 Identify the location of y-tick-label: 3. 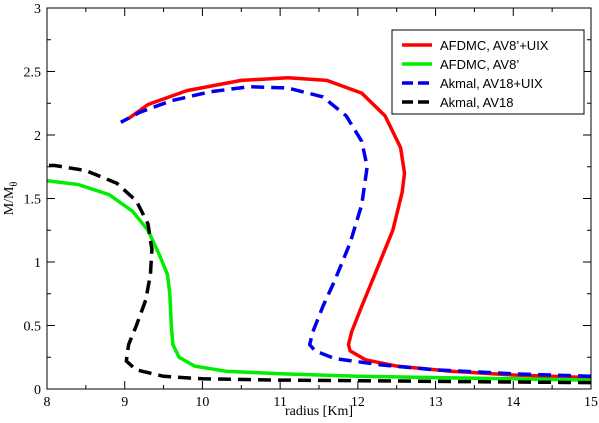
(37, 9).